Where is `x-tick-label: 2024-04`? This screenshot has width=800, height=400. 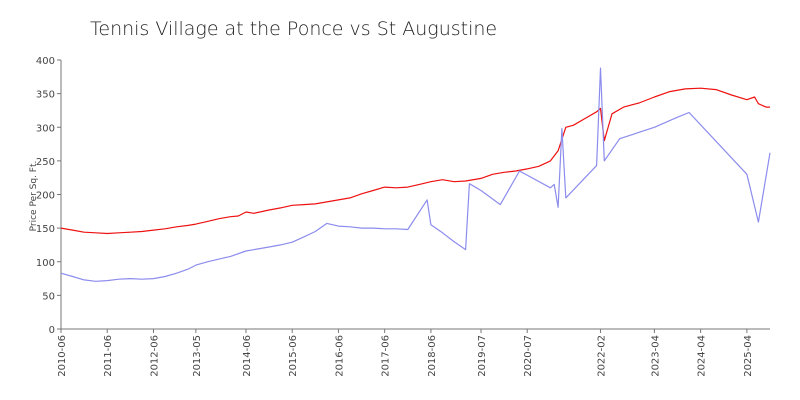 x-tick-label: 2024-04 is located at coordinates (702, 356).